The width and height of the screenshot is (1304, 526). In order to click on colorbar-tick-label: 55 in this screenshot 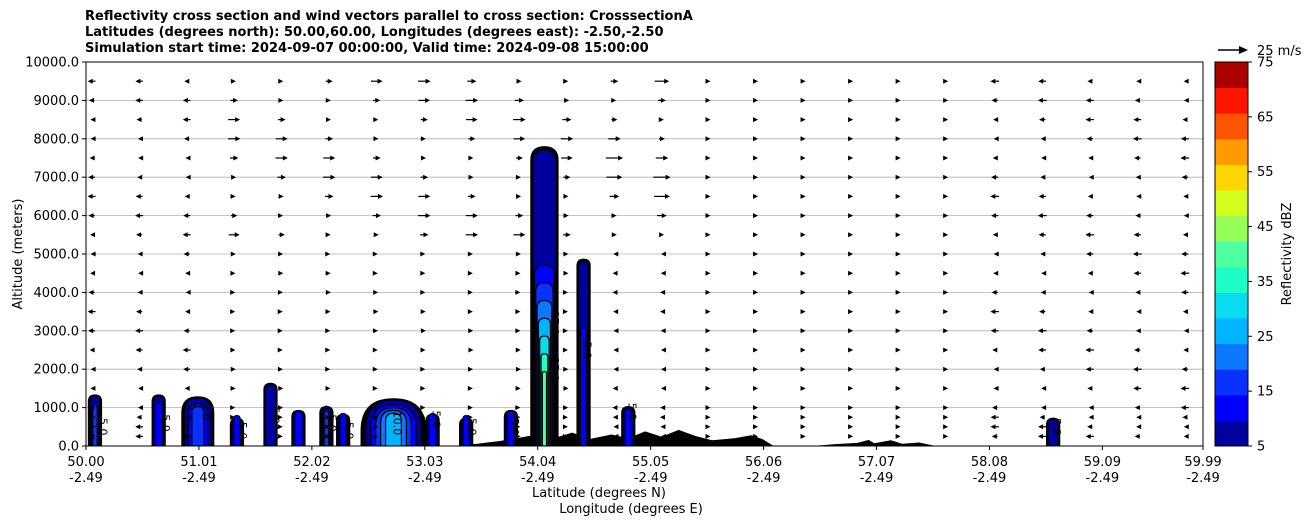, I will do `click(1265, 172)`.